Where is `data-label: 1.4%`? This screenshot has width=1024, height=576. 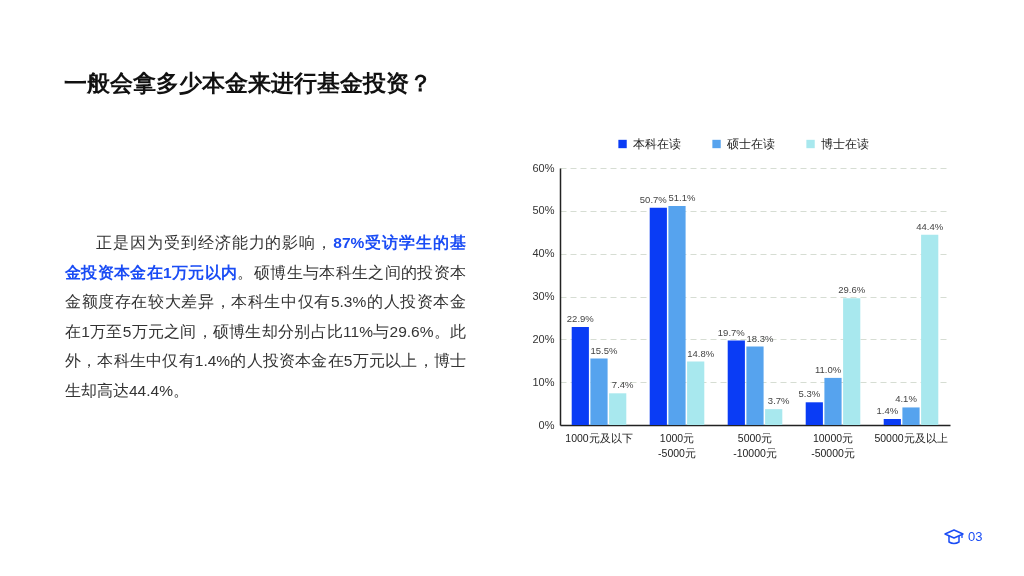 data-label: 1.4% is located at coordinates (887, 410).